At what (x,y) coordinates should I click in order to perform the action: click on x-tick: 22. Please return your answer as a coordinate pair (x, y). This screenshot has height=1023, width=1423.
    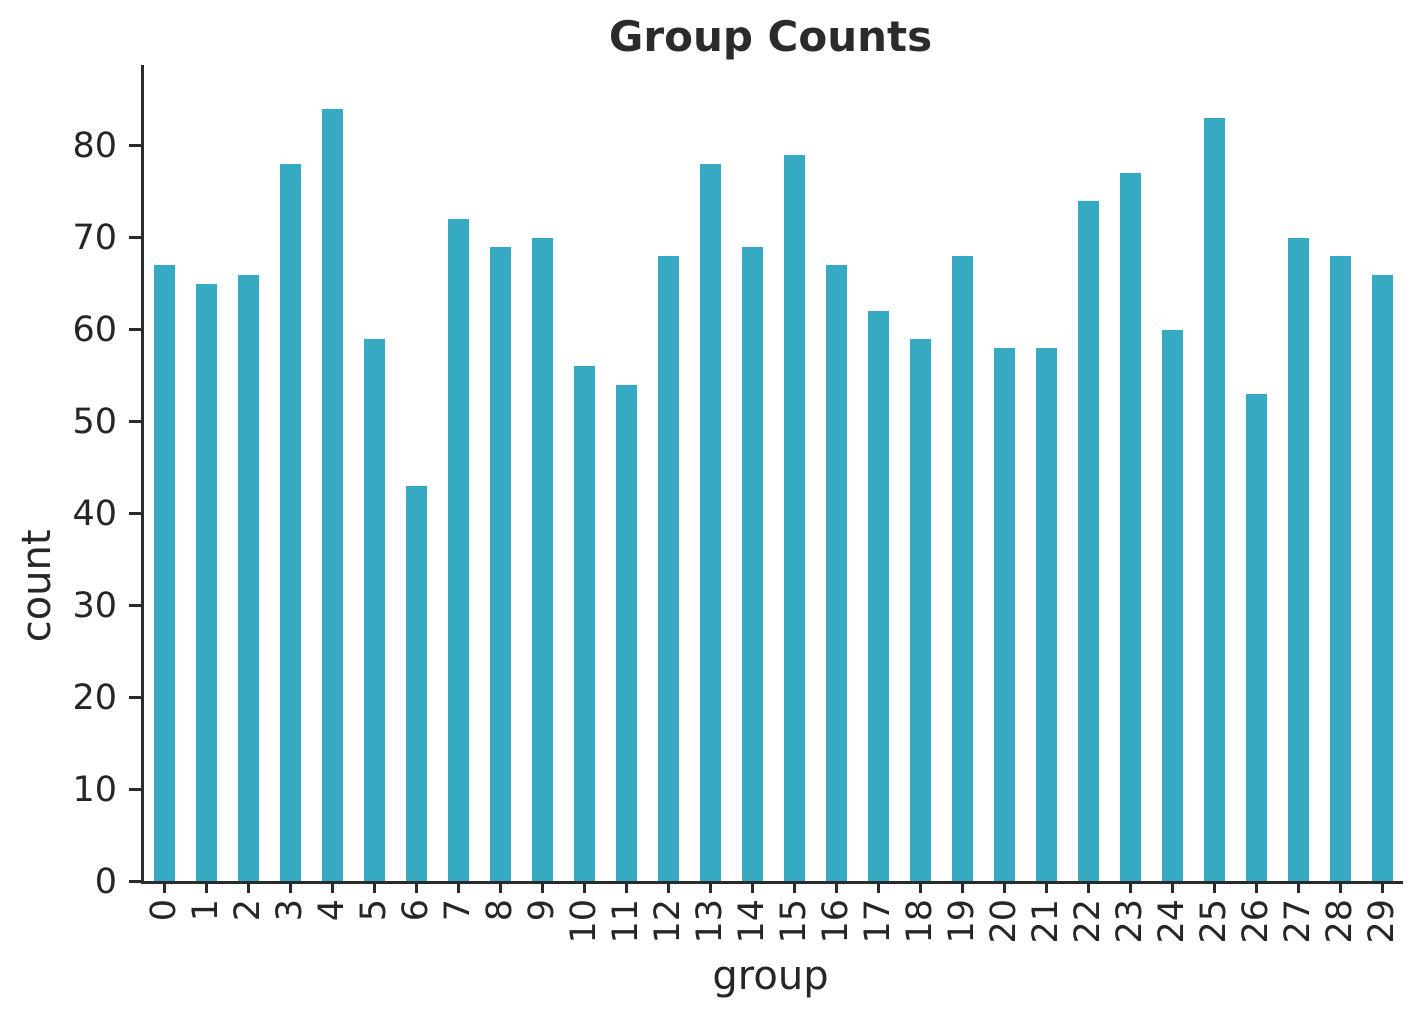
    Looking at the image, I should click on (1088, 912).